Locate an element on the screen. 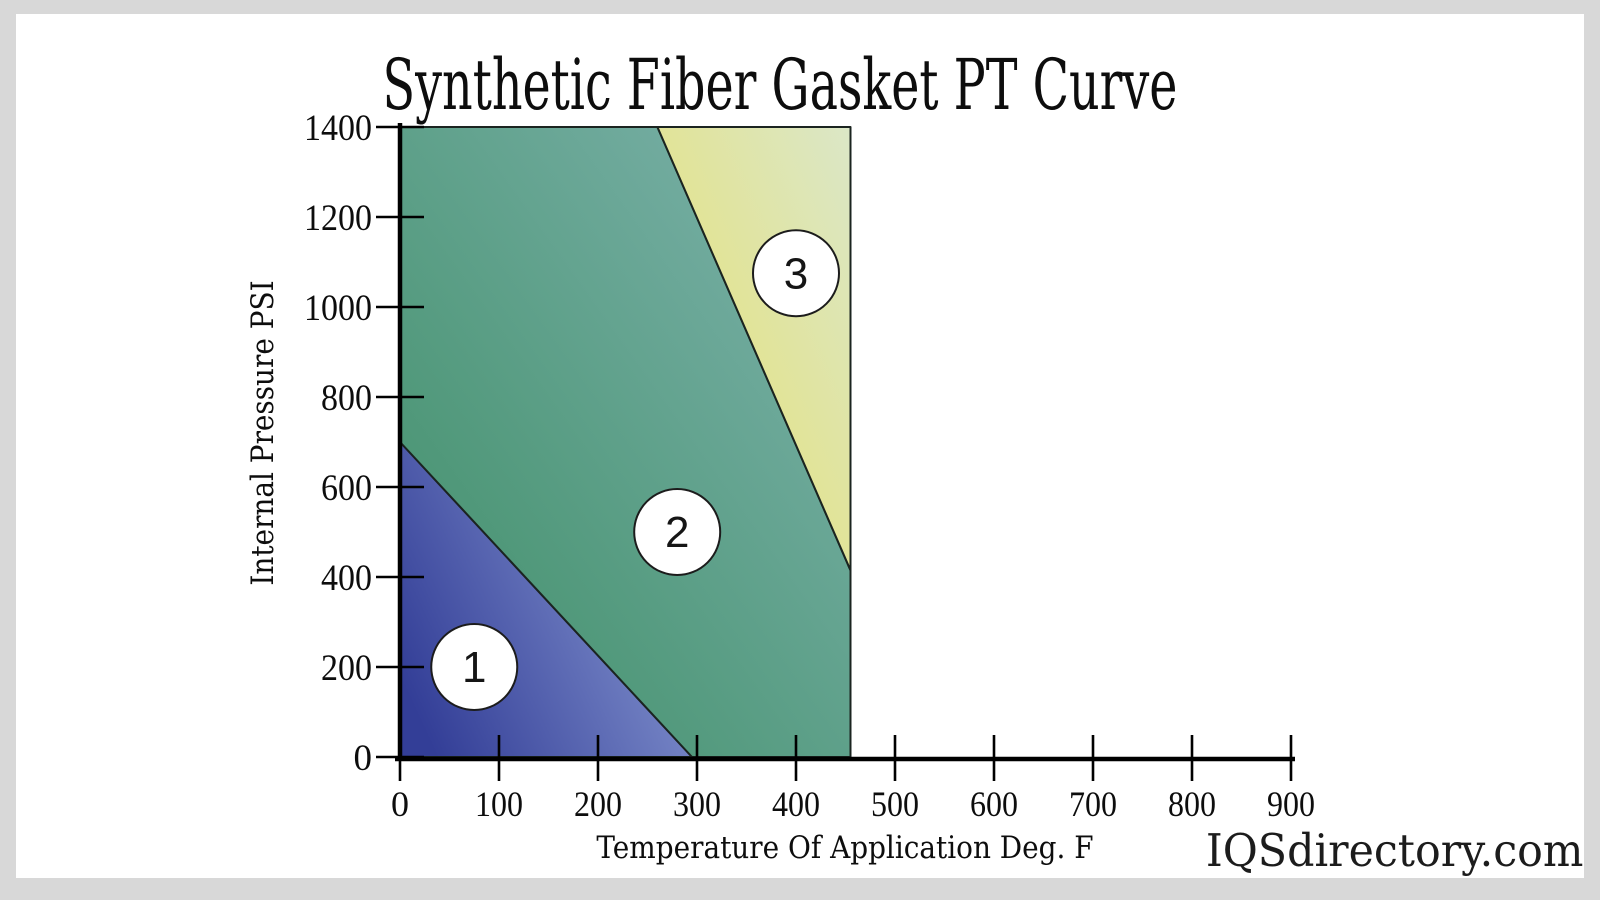 The width and height of the screenshot is (1600, 900). x-tick-label: 300 is located at coordinates (697, 804).